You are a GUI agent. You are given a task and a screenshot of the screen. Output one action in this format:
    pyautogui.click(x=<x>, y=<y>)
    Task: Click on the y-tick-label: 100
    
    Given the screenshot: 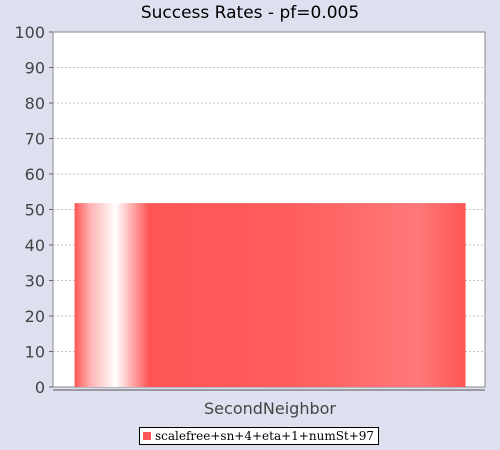 What is the action you would take?
    pyautogui.click(x=29, y=32)
    